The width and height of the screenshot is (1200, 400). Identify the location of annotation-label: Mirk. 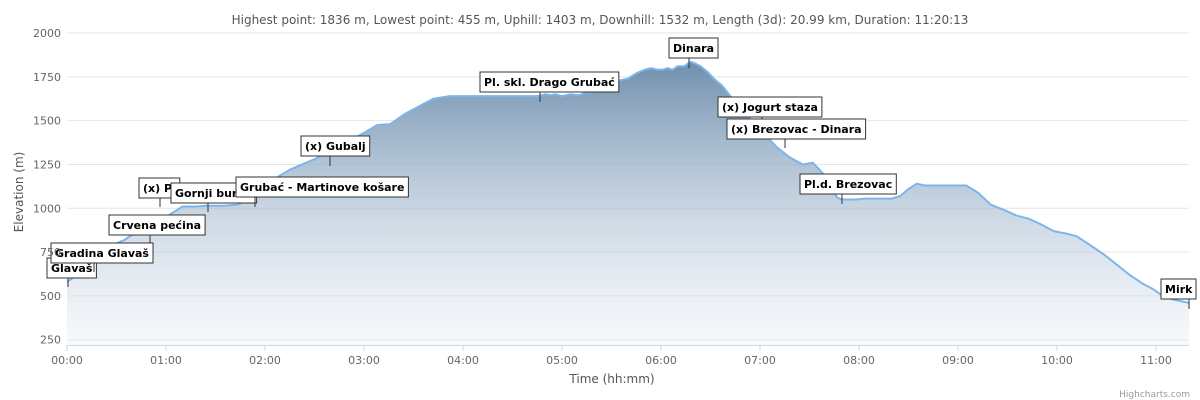
(1178, 293).